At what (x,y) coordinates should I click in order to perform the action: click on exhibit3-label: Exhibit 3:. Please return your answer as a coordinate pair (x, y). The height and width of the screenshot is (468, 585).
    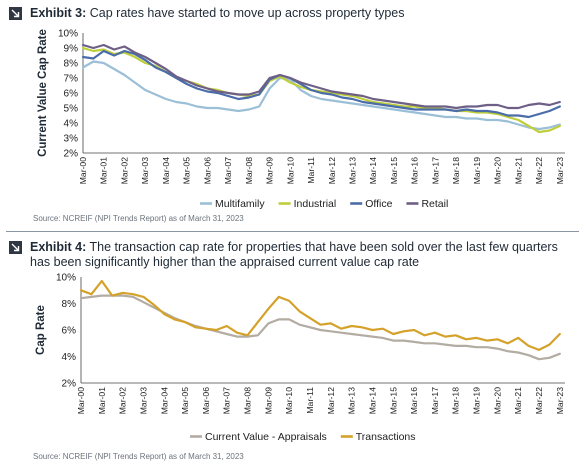
    Looking at the image, I should click on (58, 13).